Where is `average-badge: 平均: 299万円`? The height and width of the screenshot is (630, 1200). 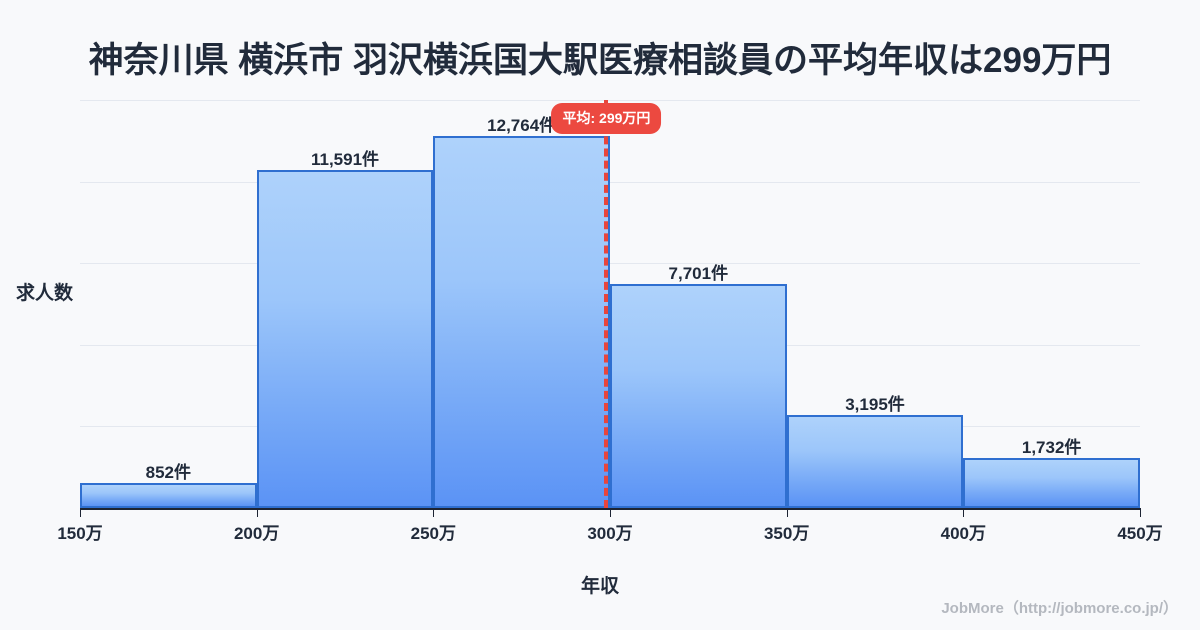
average-badge: 平均: 299万円 is located at coordinates (606, 118).